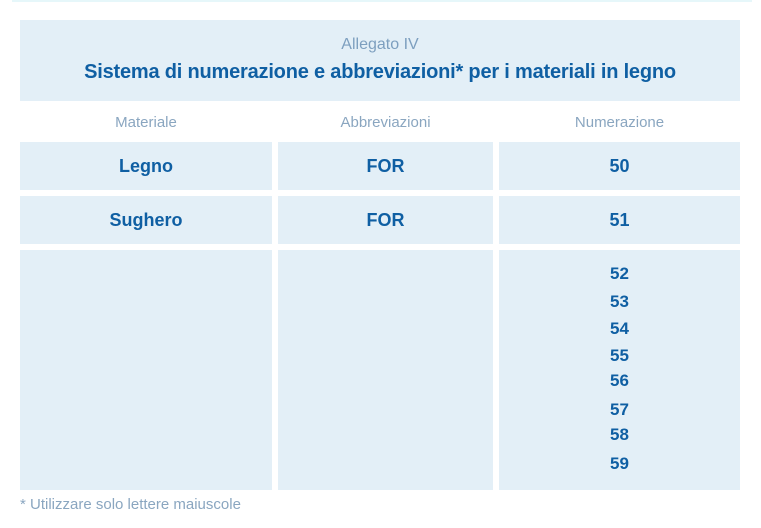  What do you see at coordinates (619, 328) in the screenshot?
I see `number-54: 54` at bounding box center [619, 328].